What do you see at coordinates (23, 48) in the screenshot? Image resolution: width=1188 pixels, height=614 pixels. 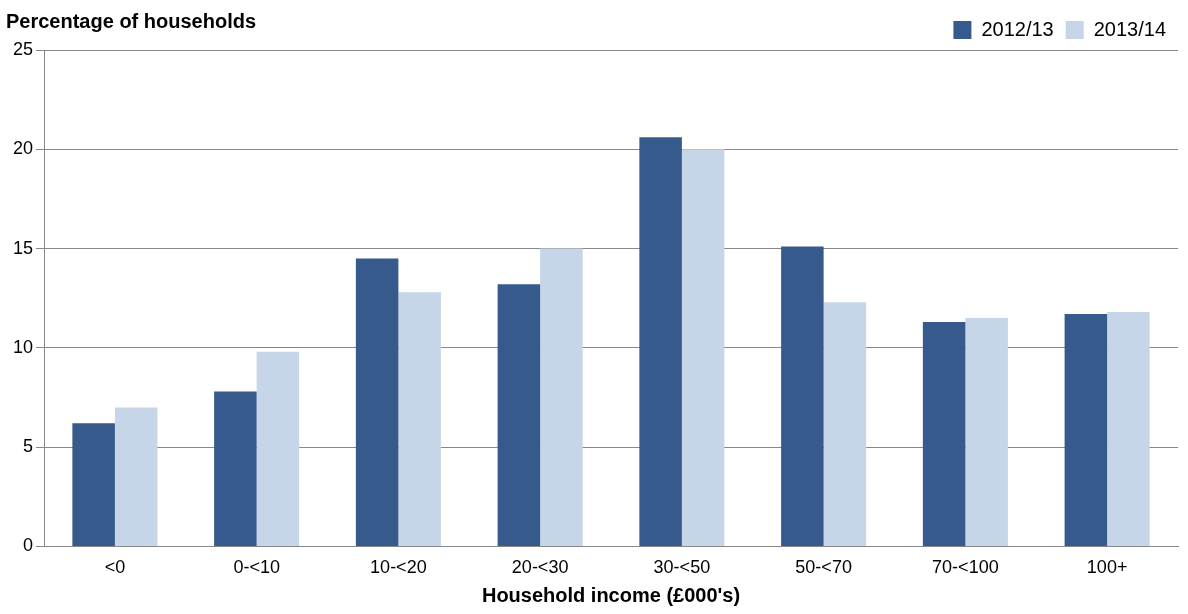 I see `y-tick-label: 25` at bounding box center [23, 48].